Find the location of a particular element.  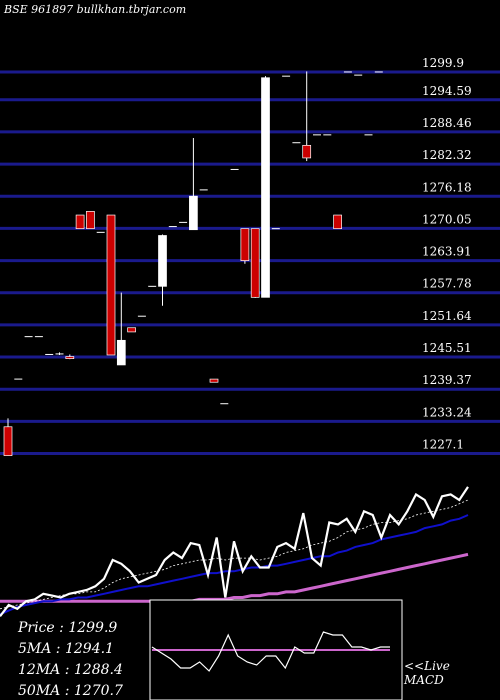

macd-label-macd: MACD is located at coordinates (423, 680).